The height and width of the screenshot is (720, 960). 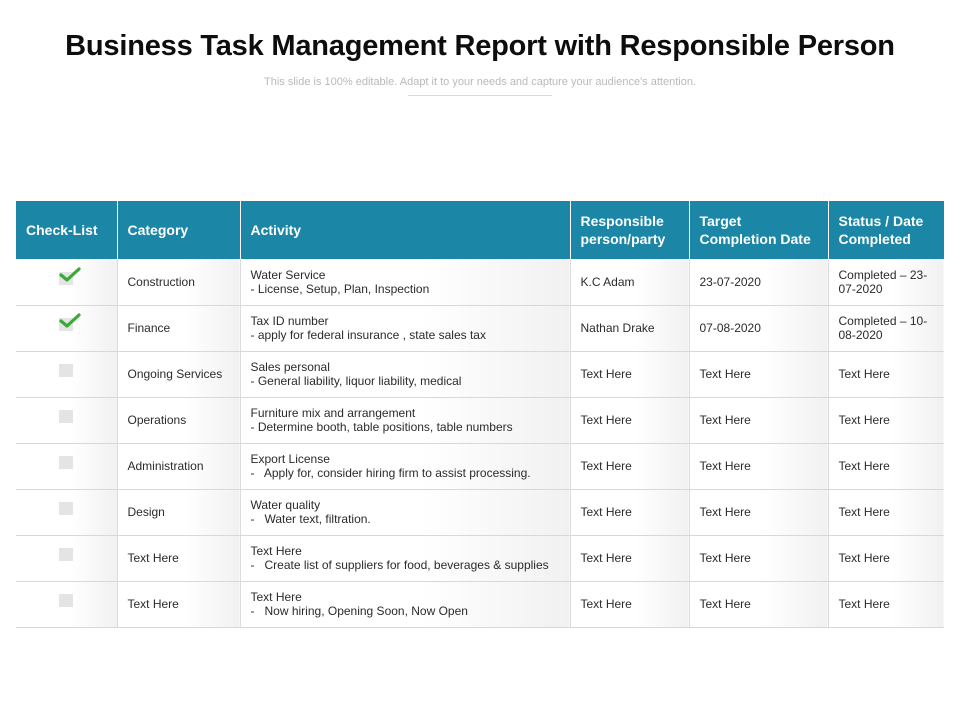 I want to click on category-cell: Operations, so click(x=179, y=420).